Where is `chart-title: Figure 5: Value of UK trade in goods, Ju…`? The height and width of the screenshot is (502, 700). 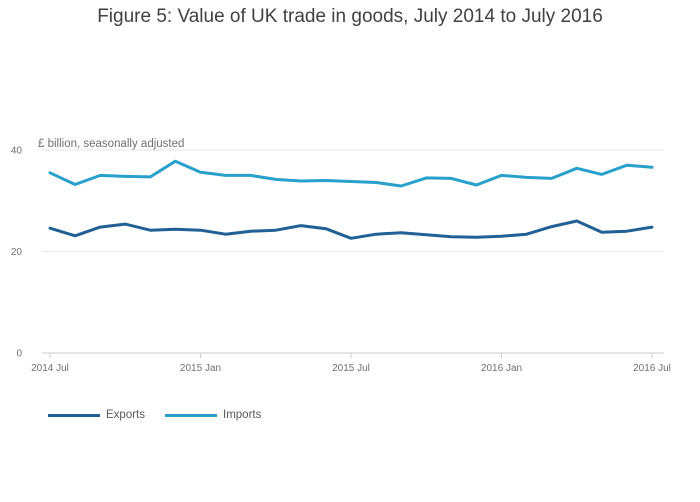
chart-title: Figure 5: Value of UK trade in goods, Ju… is located at coordinates (350, 16).